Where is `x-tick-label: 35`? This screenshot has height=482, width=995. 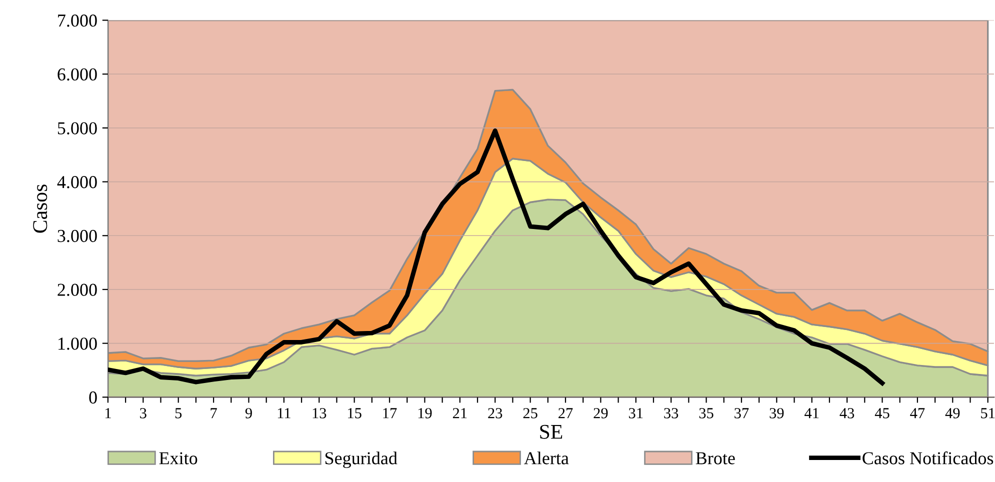 x-tick-label: 35 is located at coordinates (706, 413).